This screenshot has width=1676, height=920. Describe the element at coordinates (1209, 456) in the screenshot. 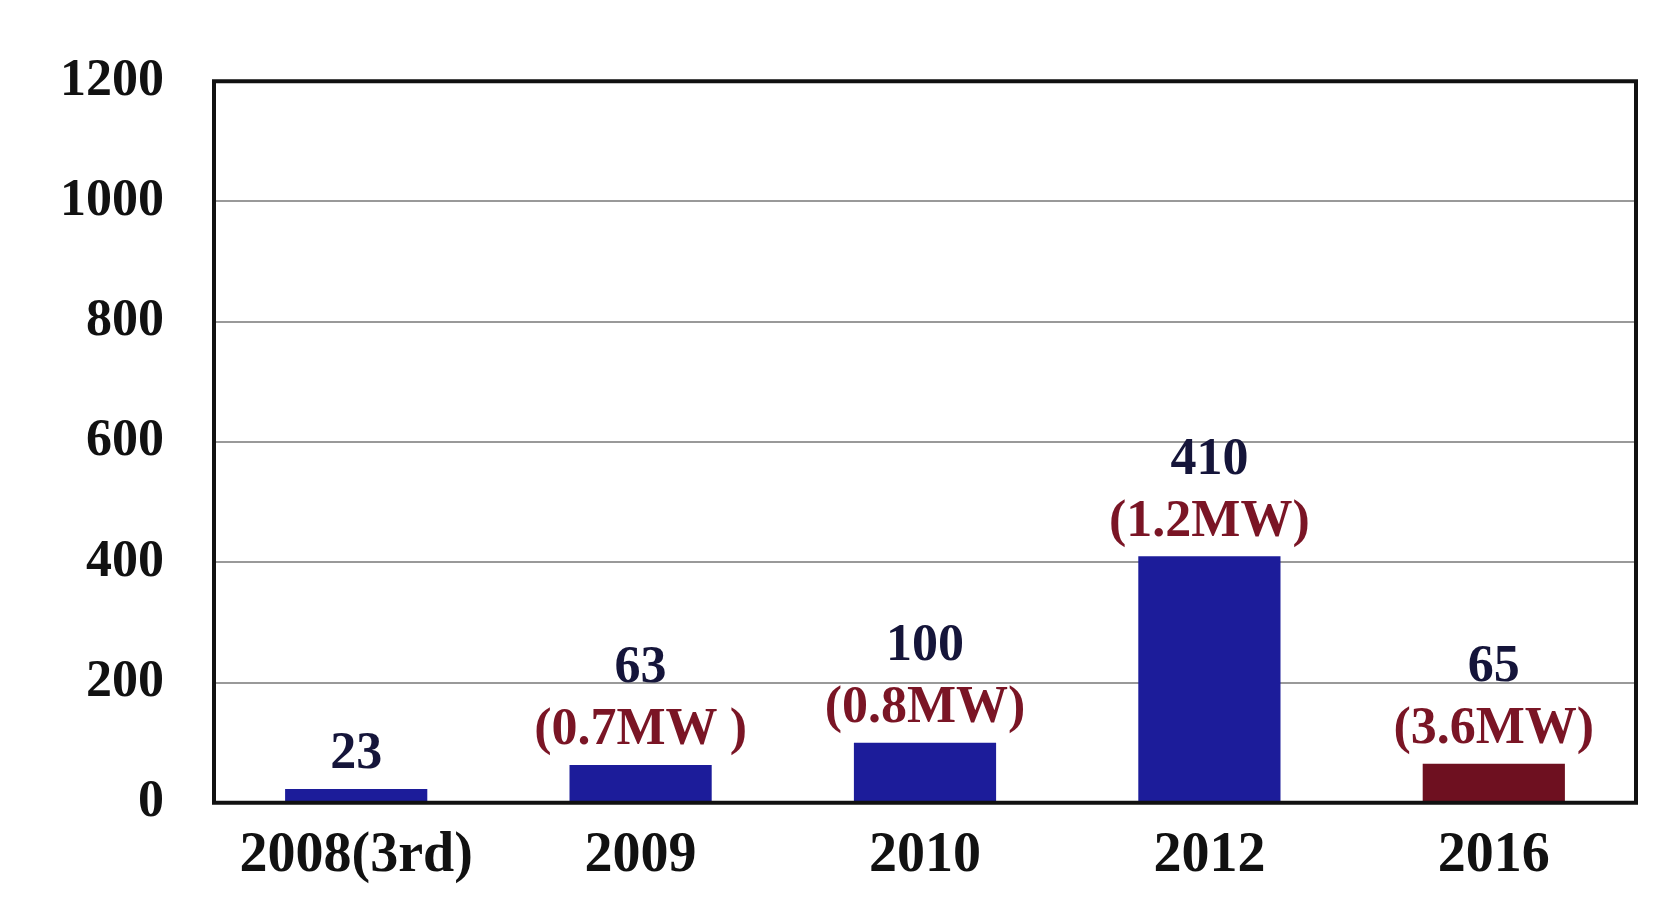

I see `data-label: 410` at that location.